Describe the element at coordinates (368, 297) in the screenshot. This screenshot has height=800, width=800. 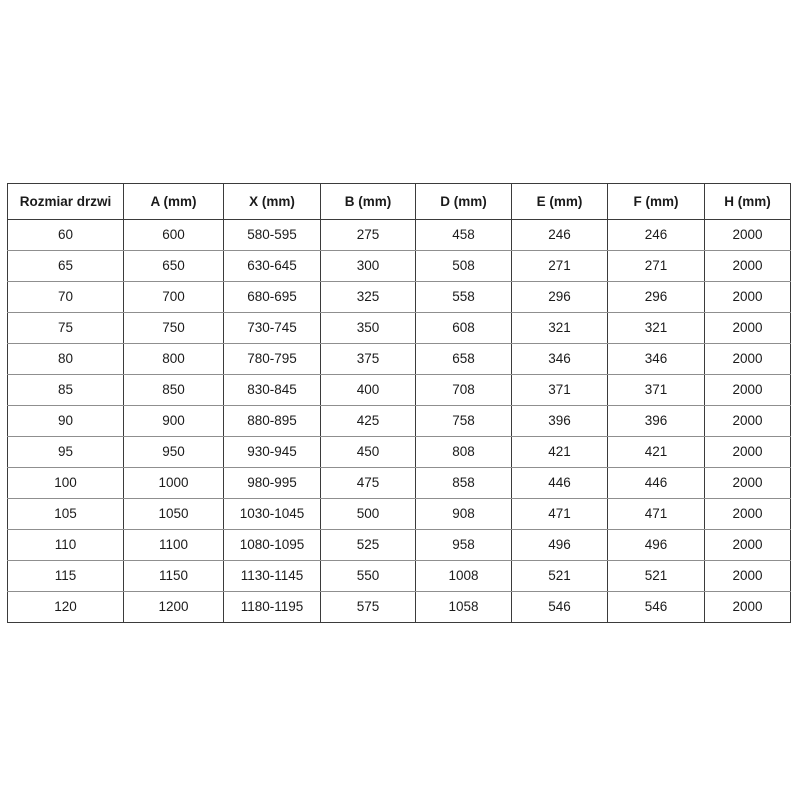
I see `cell-value: 325` at that location.